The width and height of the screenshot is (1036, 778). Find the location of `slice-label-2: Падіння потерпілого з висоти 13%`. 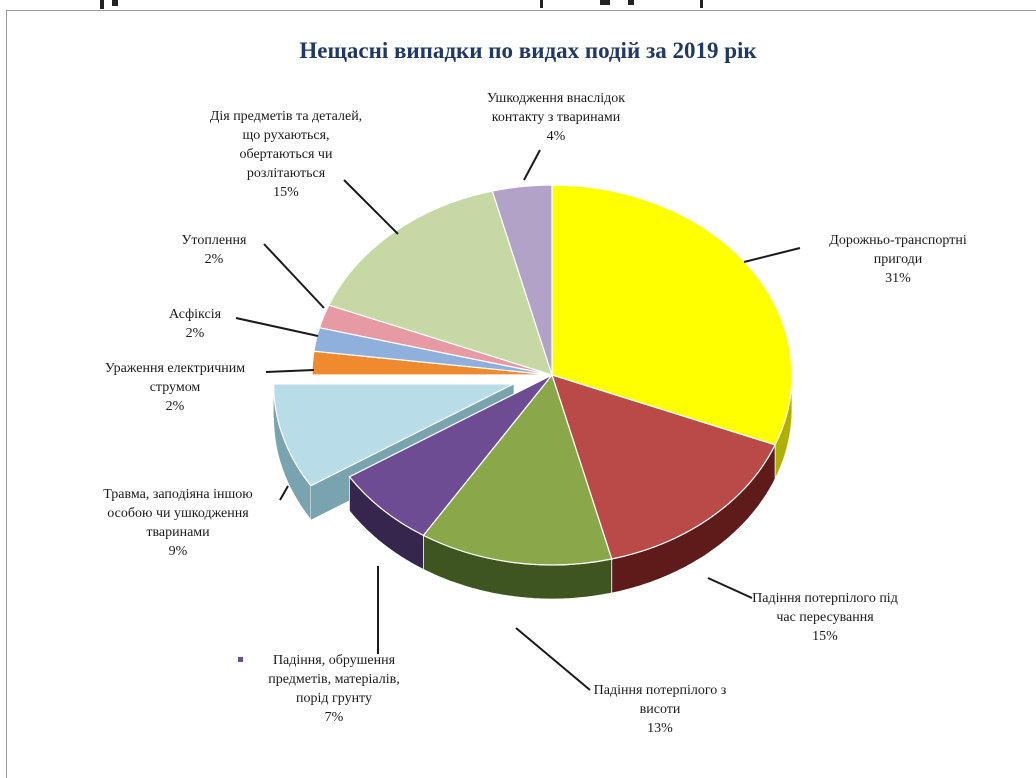

slice-label-2: Падіння потерпілого з висоти 13% is located at coordinates (660, 709).